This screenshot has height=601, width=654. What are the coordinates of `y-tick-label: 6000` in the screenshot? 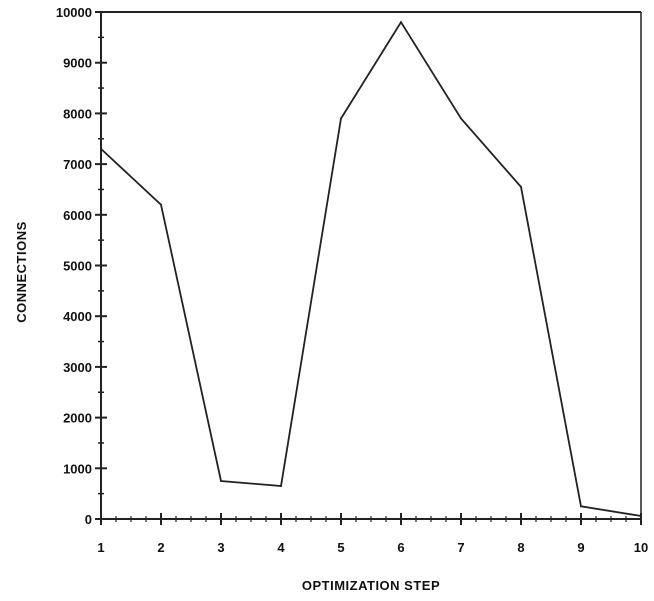 It's located at (77, 215).